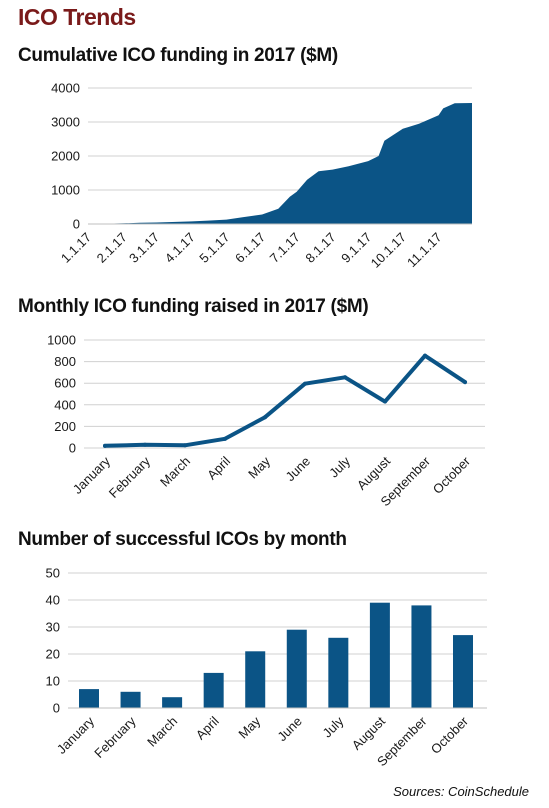  What do you see at coordinates (53, 573) in the screenshot?
I see `y-tick-label: 50` at bounding box center [53, 573].